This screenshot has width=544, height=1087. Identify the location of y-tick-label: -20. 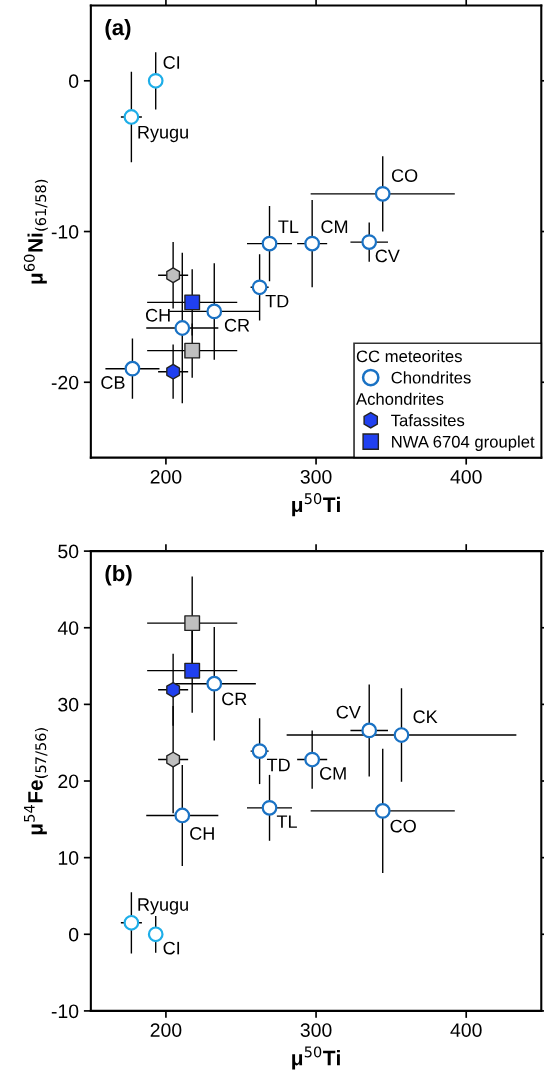
(65, 382).